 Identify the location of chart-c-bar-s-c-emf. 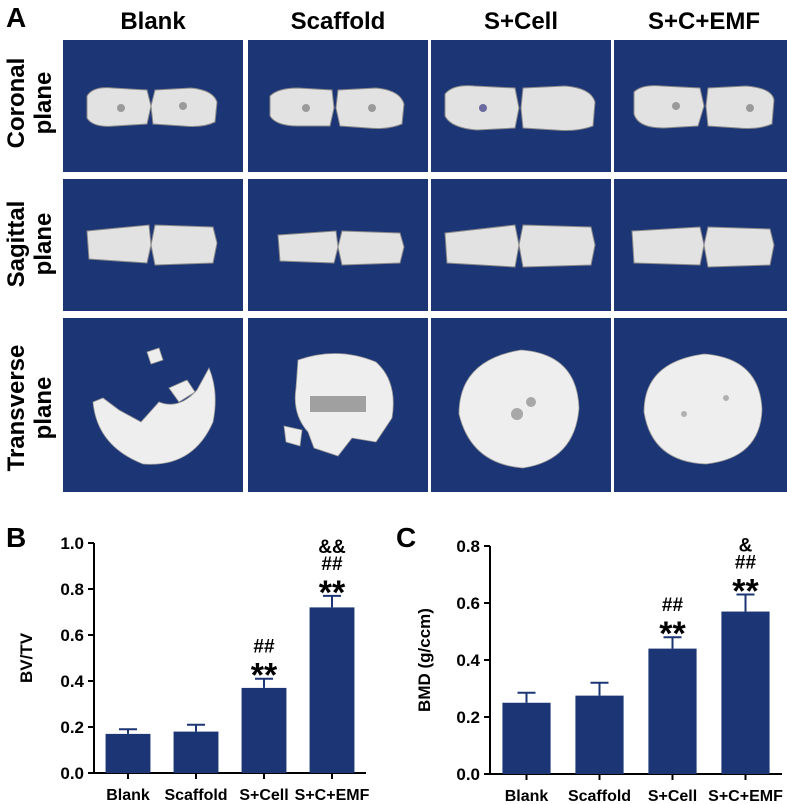
(745, 692).